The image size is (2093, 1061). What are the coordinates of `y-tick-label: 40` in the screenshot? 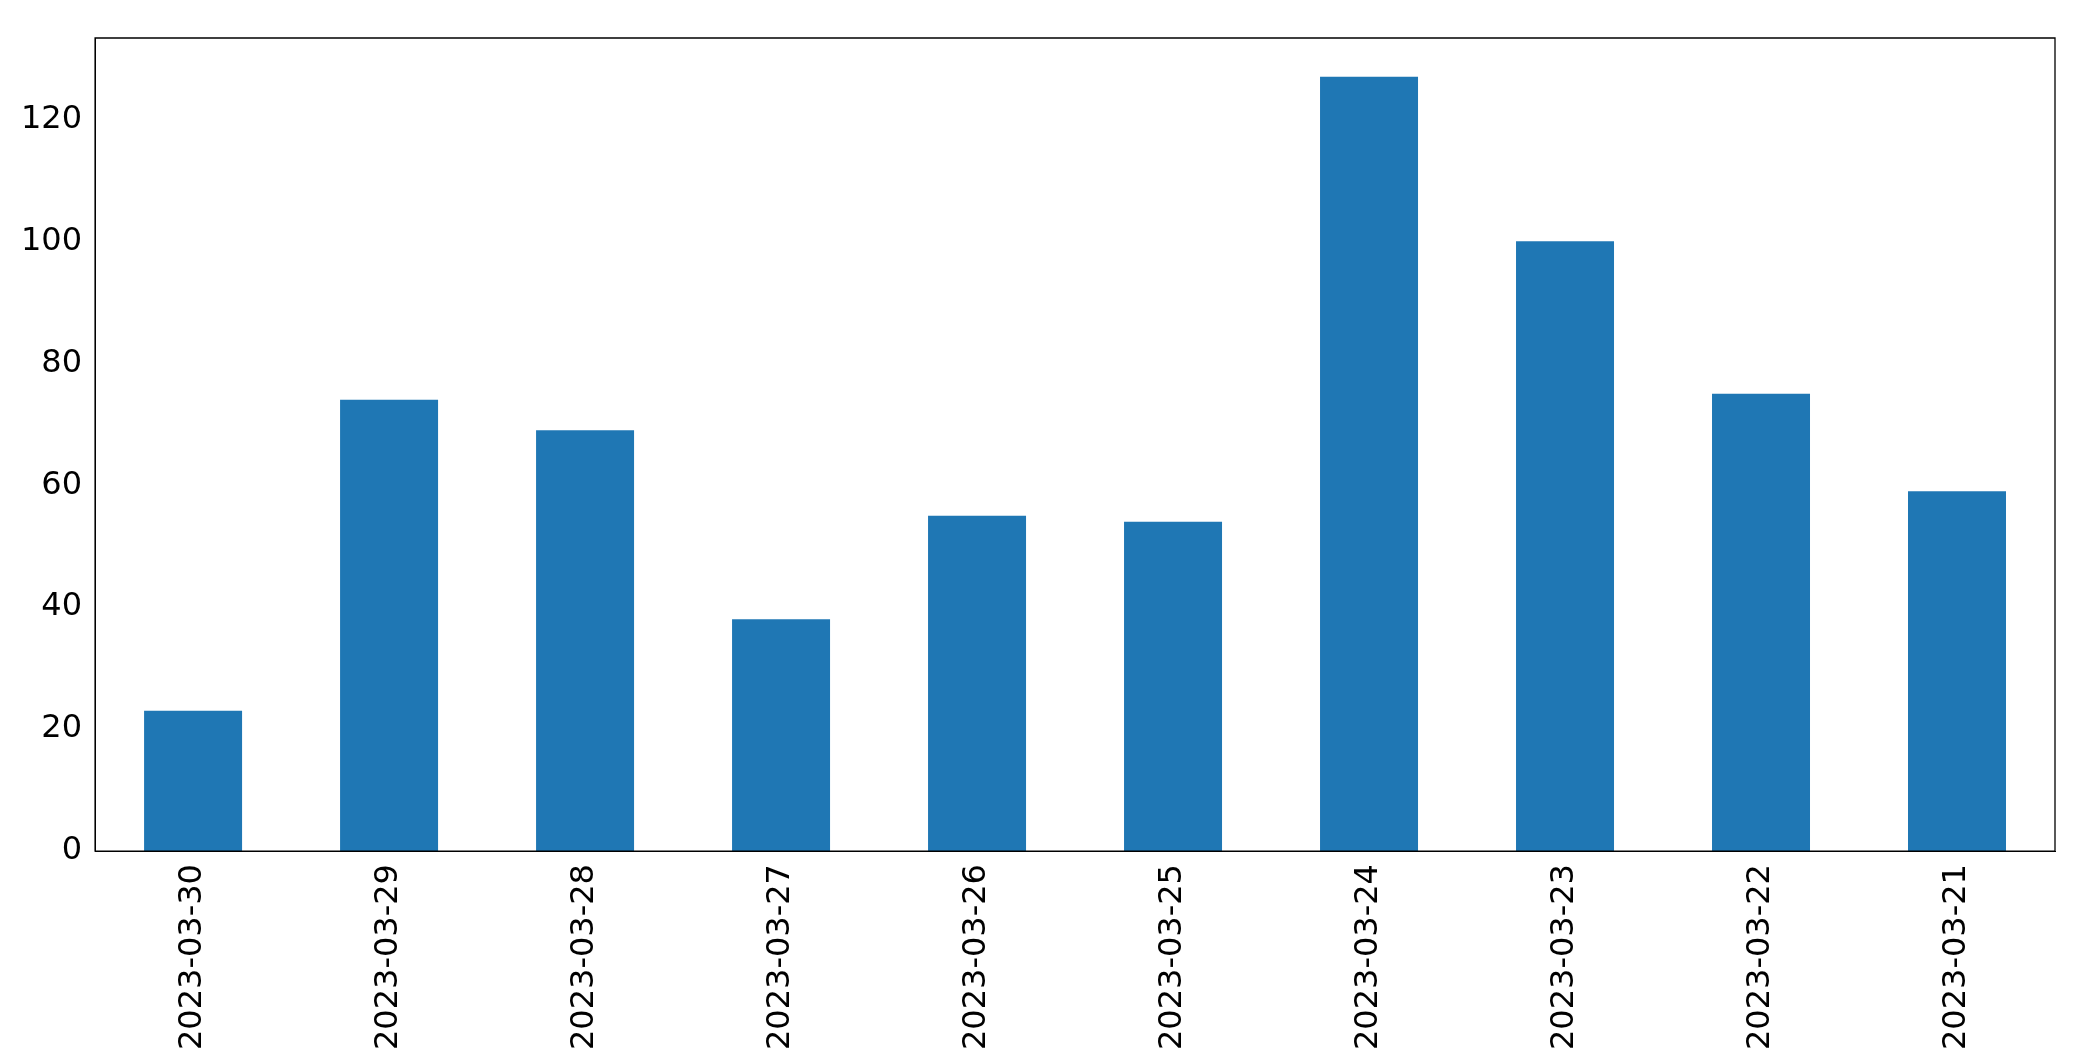 It's located at (62, 604).